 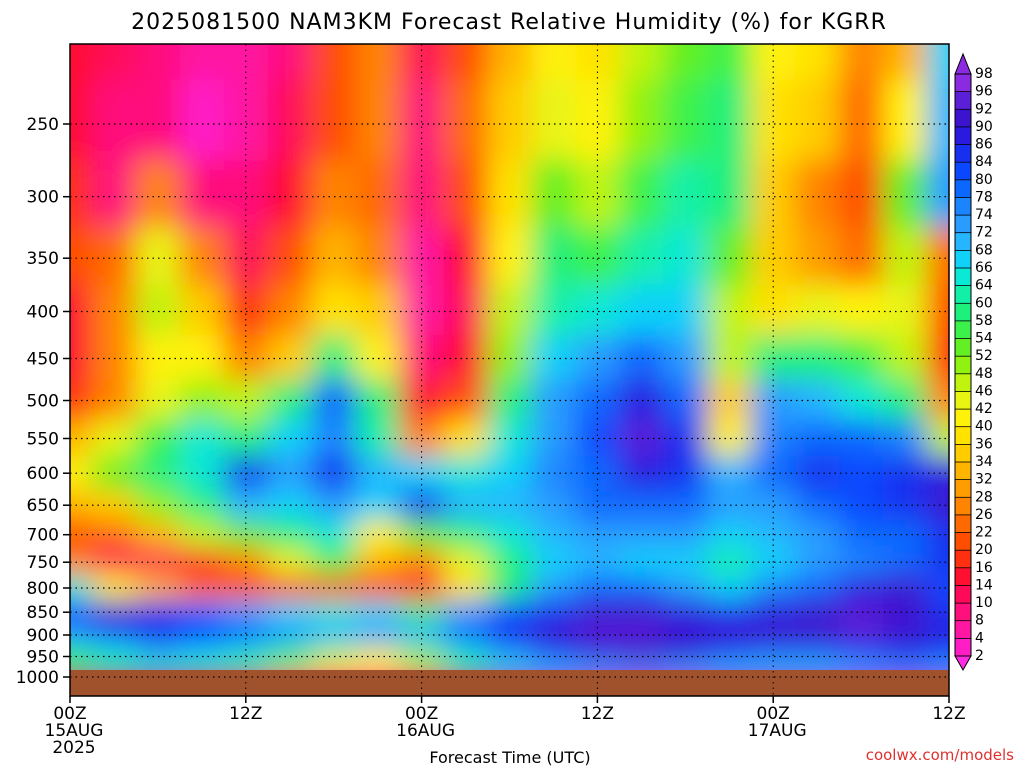 What do you see at coordinates (984, 145) in the screenshot?
I see `colorbar-label: 86` at bounding box center [984, 145].